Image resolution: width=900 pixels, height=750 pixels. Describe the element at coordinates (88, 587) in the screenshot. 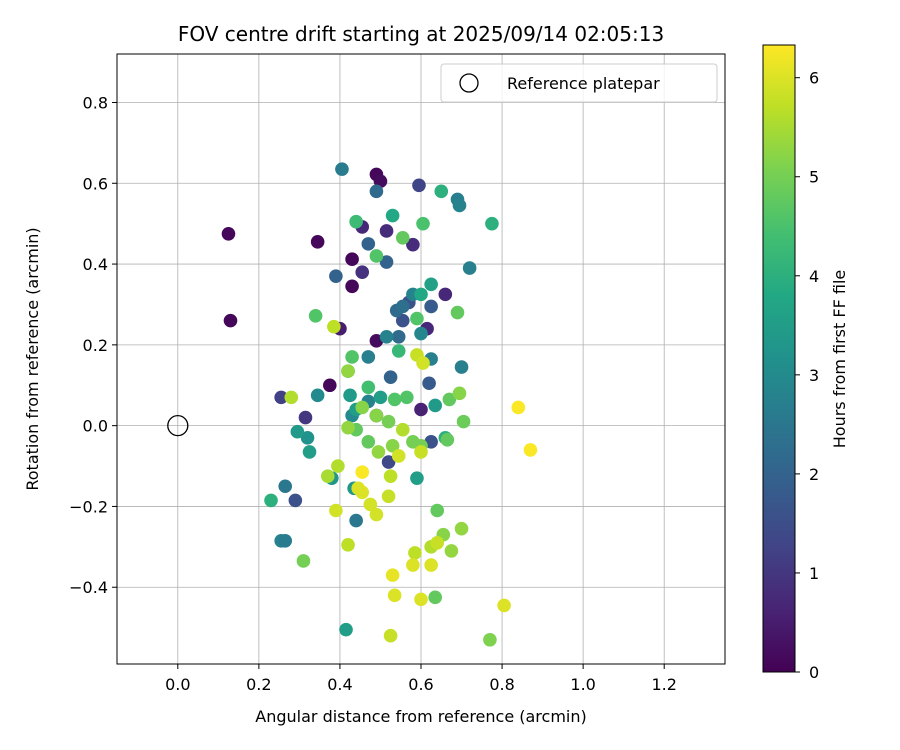

I see `y-tick-label-0: −0.4` at that location.